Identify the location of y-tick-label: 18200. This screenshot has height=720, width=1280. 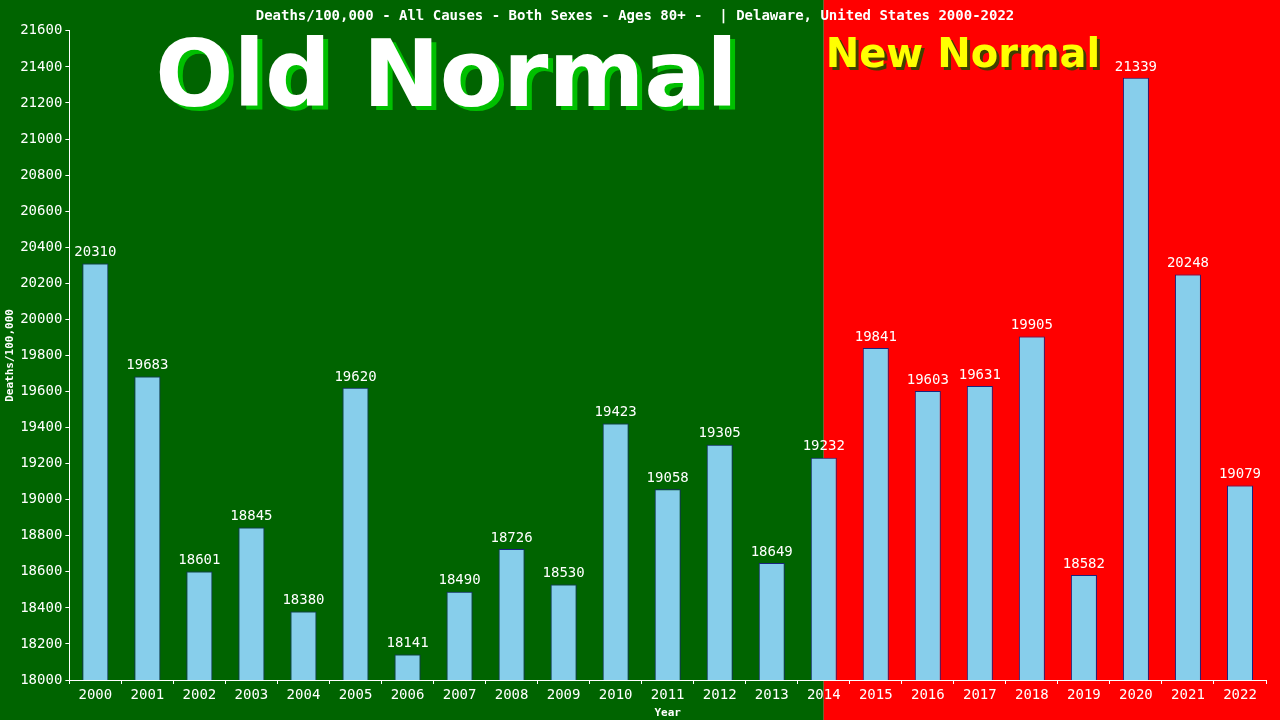
(41, 642).